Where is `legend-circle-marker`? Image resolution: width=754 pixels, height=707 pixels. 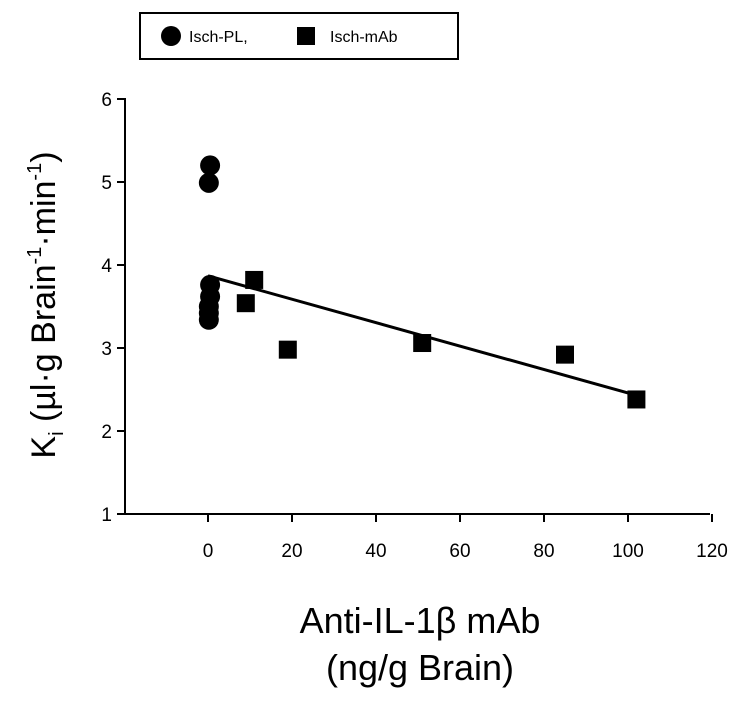 legend-circle-marker is located at coordinates (171, 36).